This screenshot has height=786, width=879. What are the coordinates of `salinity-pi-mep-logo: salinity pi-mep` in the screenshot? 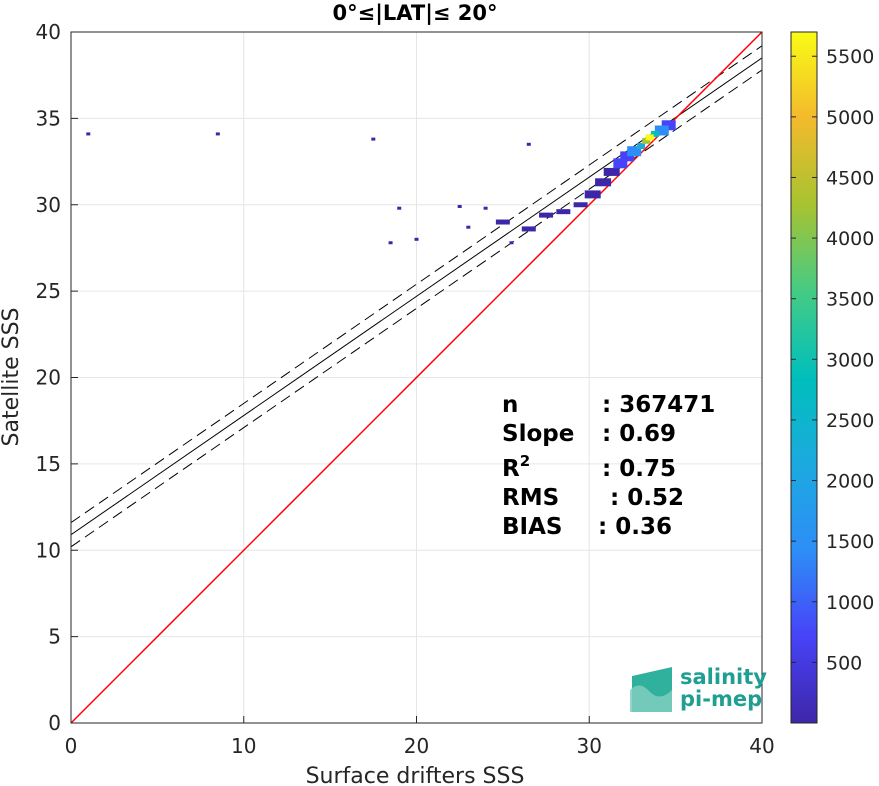 It's located at (698, 688).